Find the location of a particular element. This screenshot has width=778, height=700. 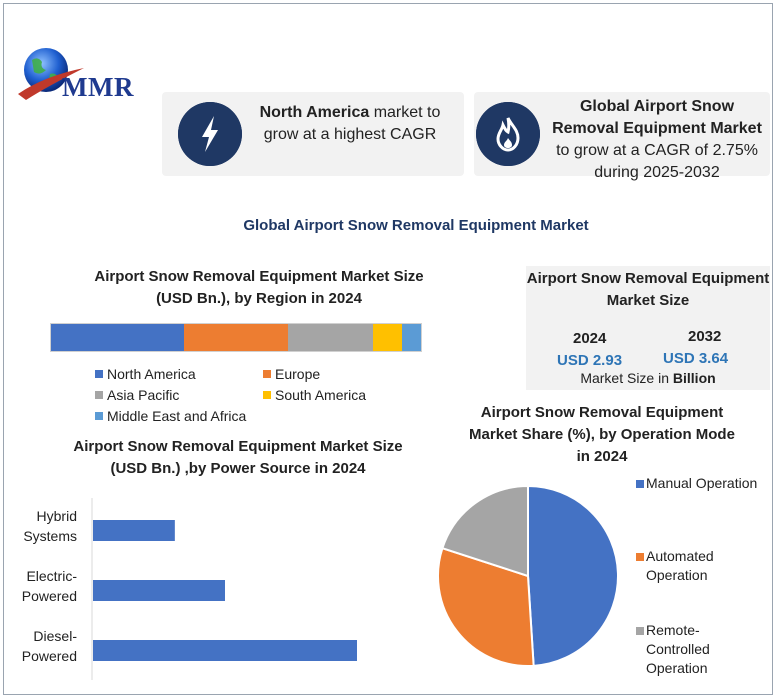

power-category-label-hybrid-systems: Hybrid Systems is located at coordinates (50, 526).